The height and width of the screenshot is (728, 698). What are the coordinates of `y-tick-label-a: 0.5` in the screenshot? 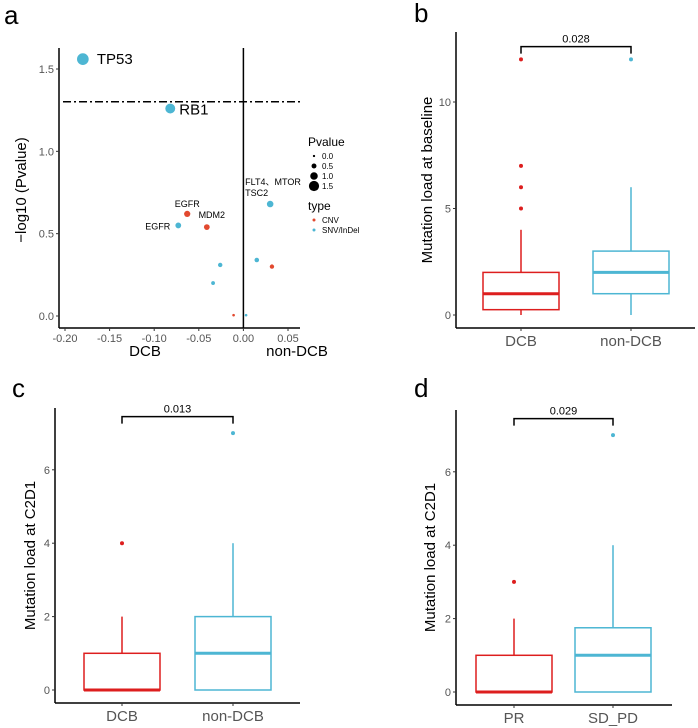 It's located at (46, 235).